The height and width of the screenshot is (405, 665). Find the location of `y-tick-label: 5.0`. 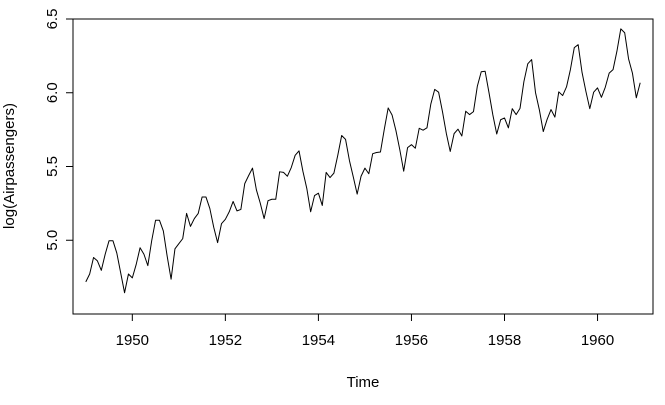

y-tick-label: 5.0 is located at coordinates (52, 240).